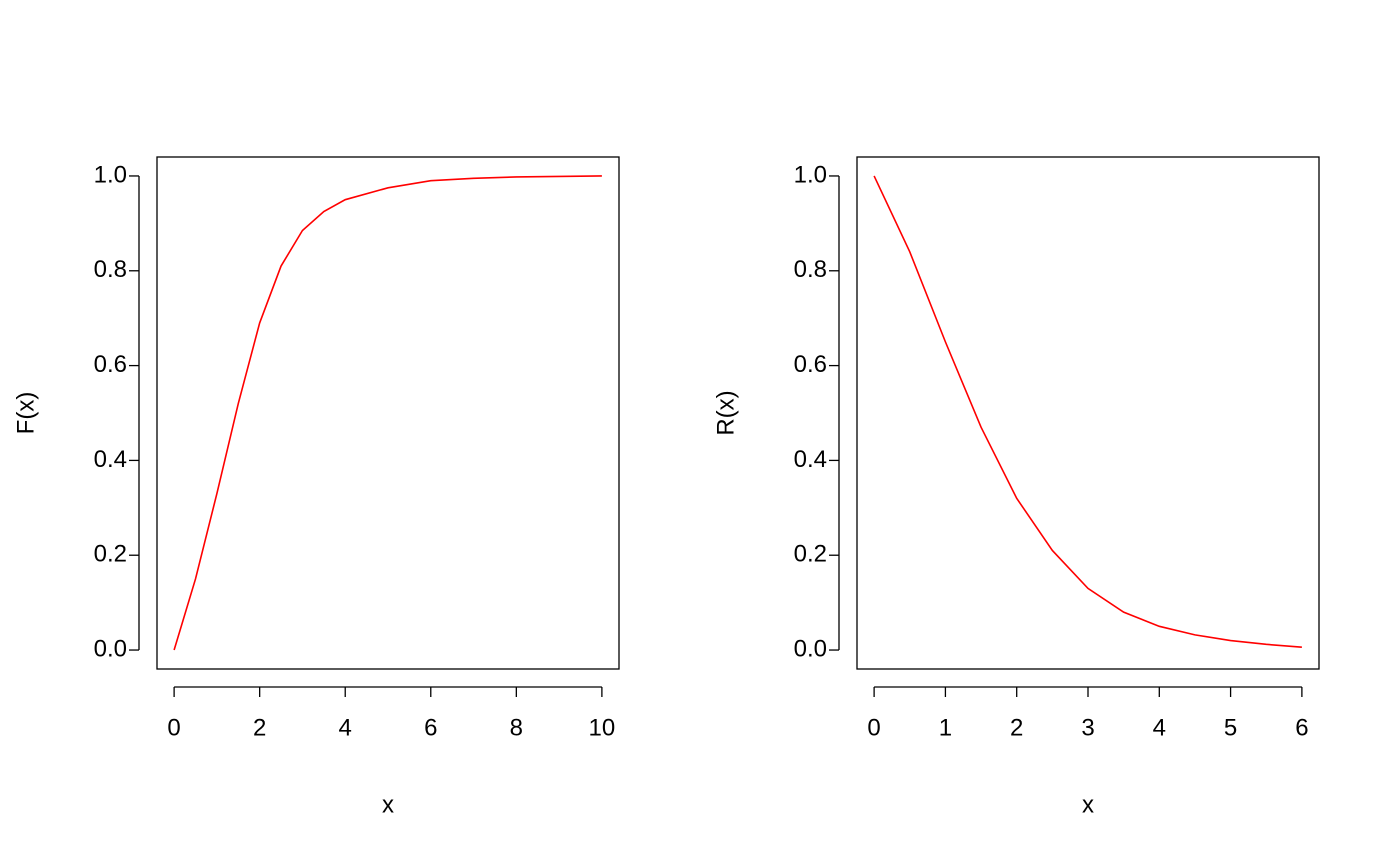 This screenshot has width=1400, height=866. What do you see at coordinates (1230, 727) in the screenshot?
I see `x-tick-label: 5` at bounding box center [1230, 727].